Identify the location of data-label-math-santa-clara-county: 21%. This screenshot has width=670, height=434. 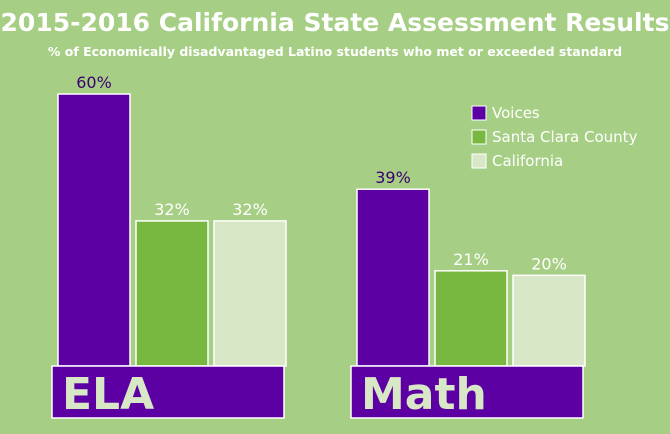
(471, 259).